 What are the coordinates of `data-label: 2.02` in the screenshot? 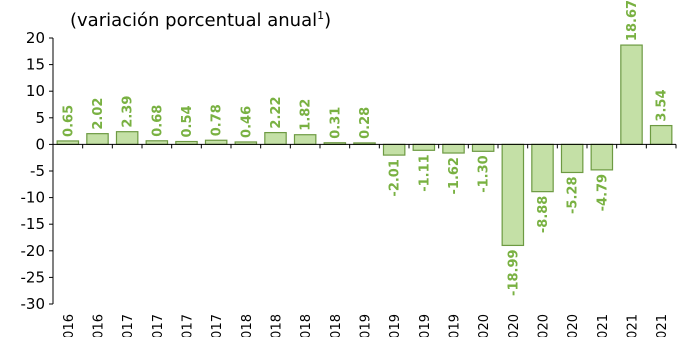 It's located at (98, 114).